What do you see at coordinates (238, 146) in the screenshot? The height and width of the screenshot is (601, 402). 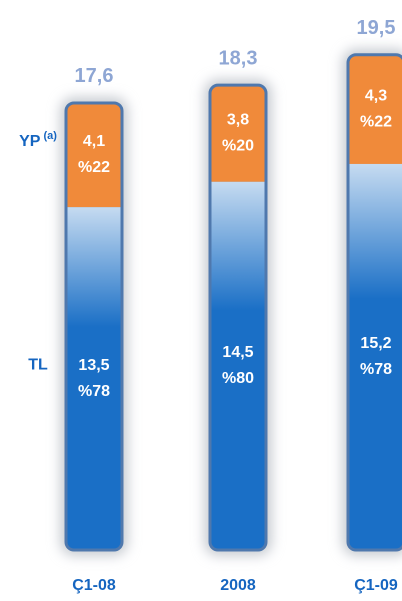 I see `share-label: %20` at bounding box center [238, 146].